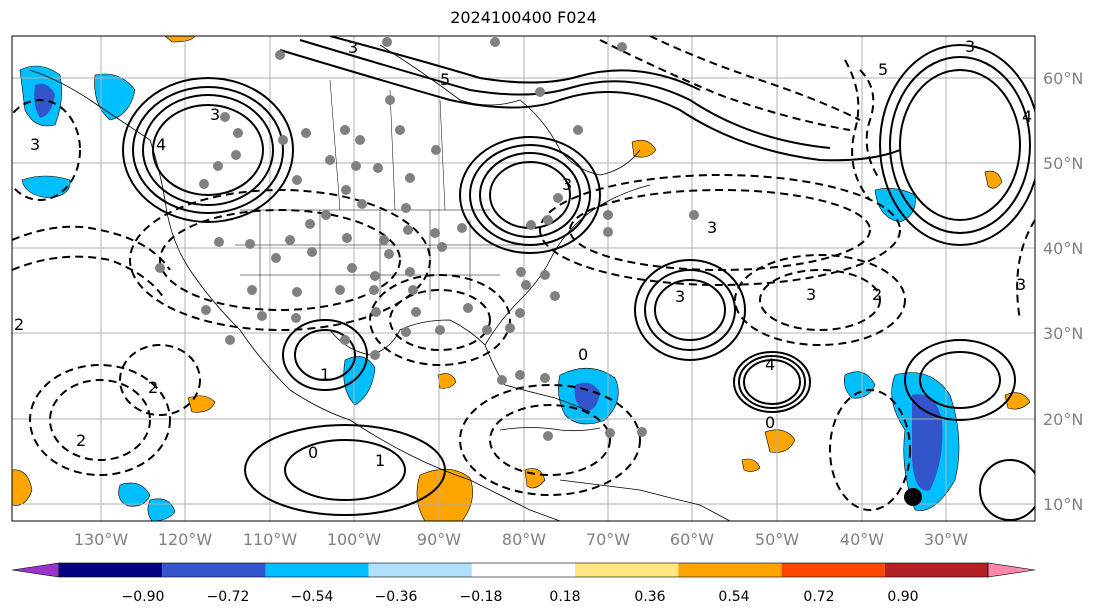 The image size is (1105, 615). Describe the element at coordinates (946, 539) in the screenshot. I see `lon-label: 30°W` at that location.